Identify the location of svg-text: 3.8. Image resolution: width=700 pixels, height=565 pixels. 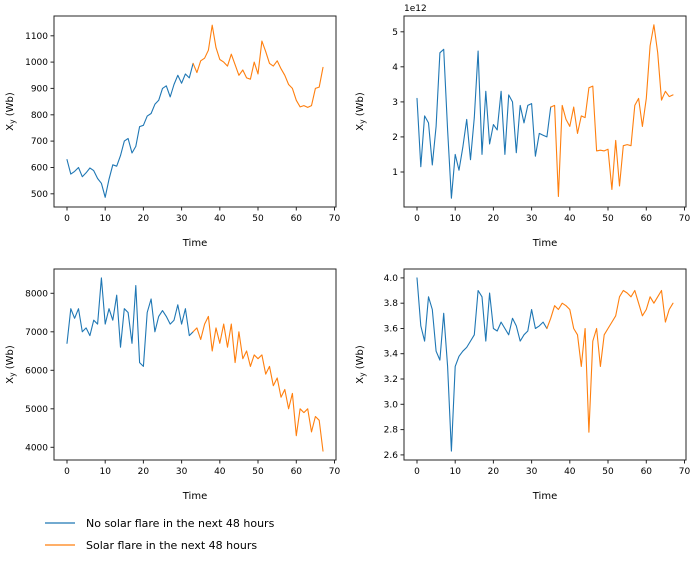
(391, 304).